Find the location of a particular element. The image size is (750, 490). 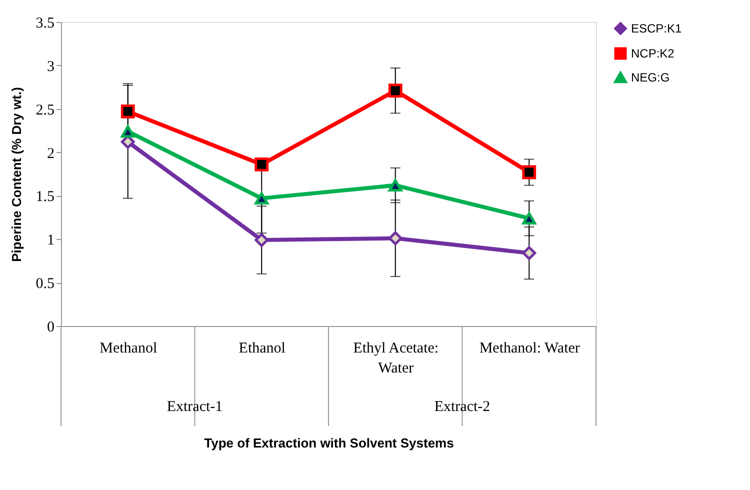

y-tick-label: 0.5 is located at coordinates (45, 284).